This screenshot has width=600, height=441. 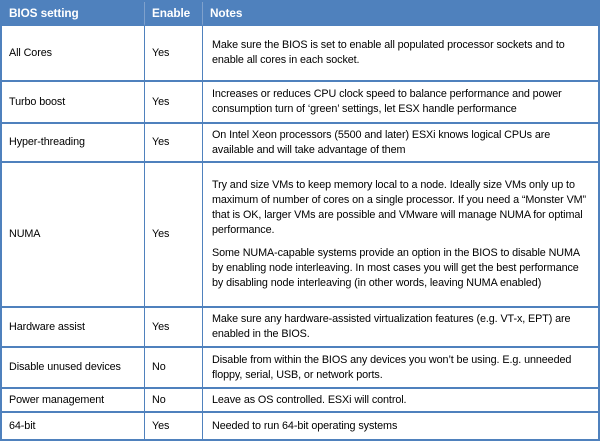 What do you see at coordinates (73, 14) in the screenshot?
I see `column-header-bios-setting: BIOS setting` at bounding box center [73, 14].